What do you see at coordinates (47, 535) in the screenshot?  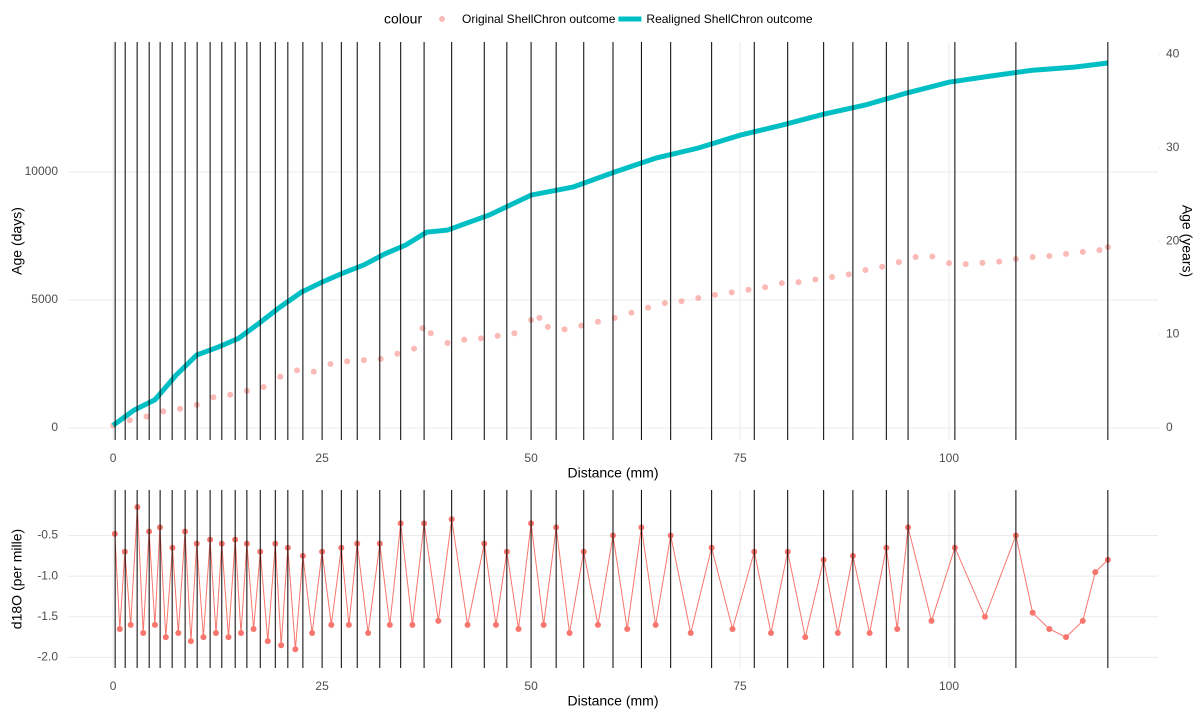 I see `y-tick-label: -0.5` at bounding box center [47, 535].